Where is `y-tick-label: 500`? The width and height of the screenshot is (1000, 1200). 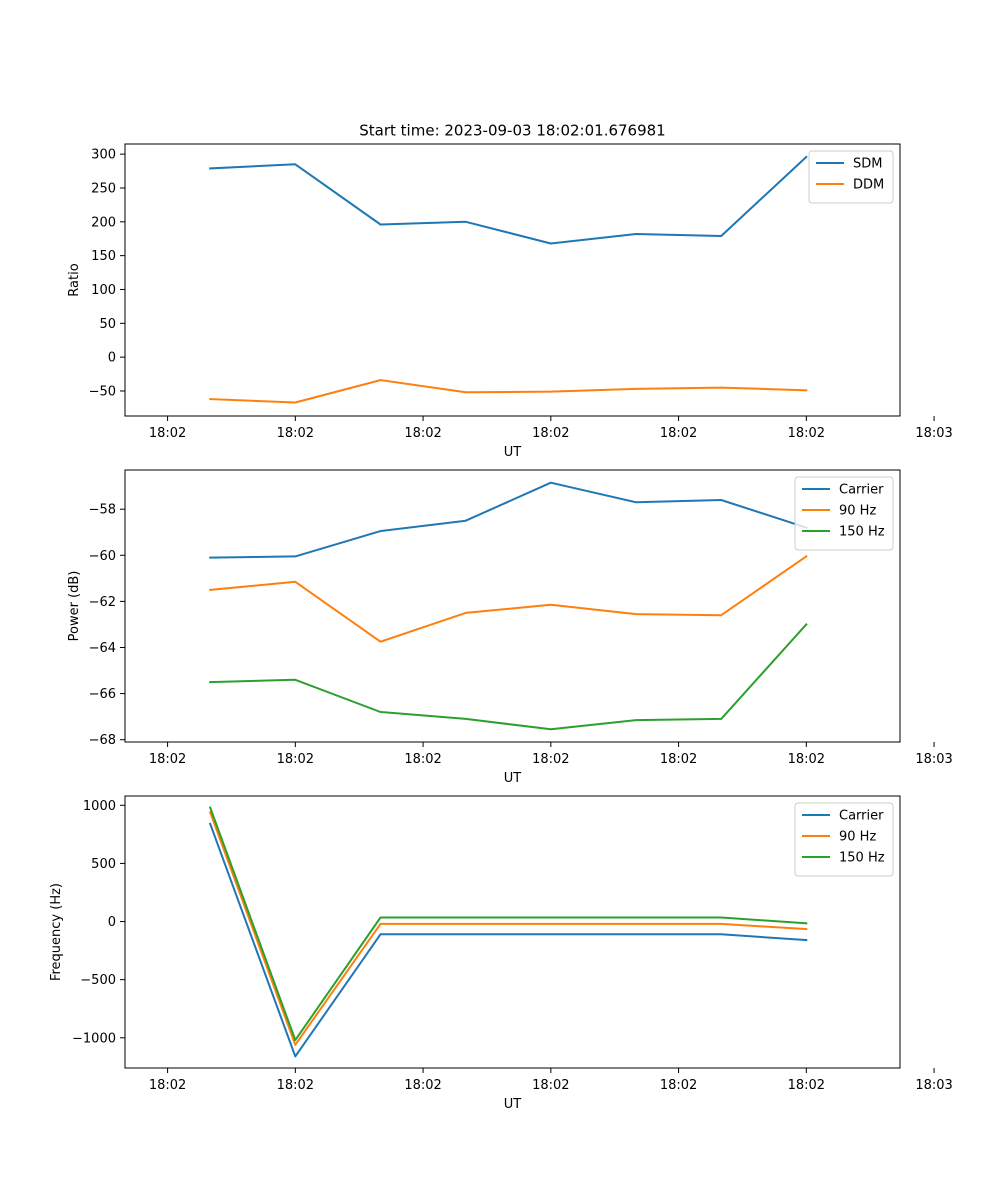 y-tick-label: 500 is located at coordinates (103, 864).